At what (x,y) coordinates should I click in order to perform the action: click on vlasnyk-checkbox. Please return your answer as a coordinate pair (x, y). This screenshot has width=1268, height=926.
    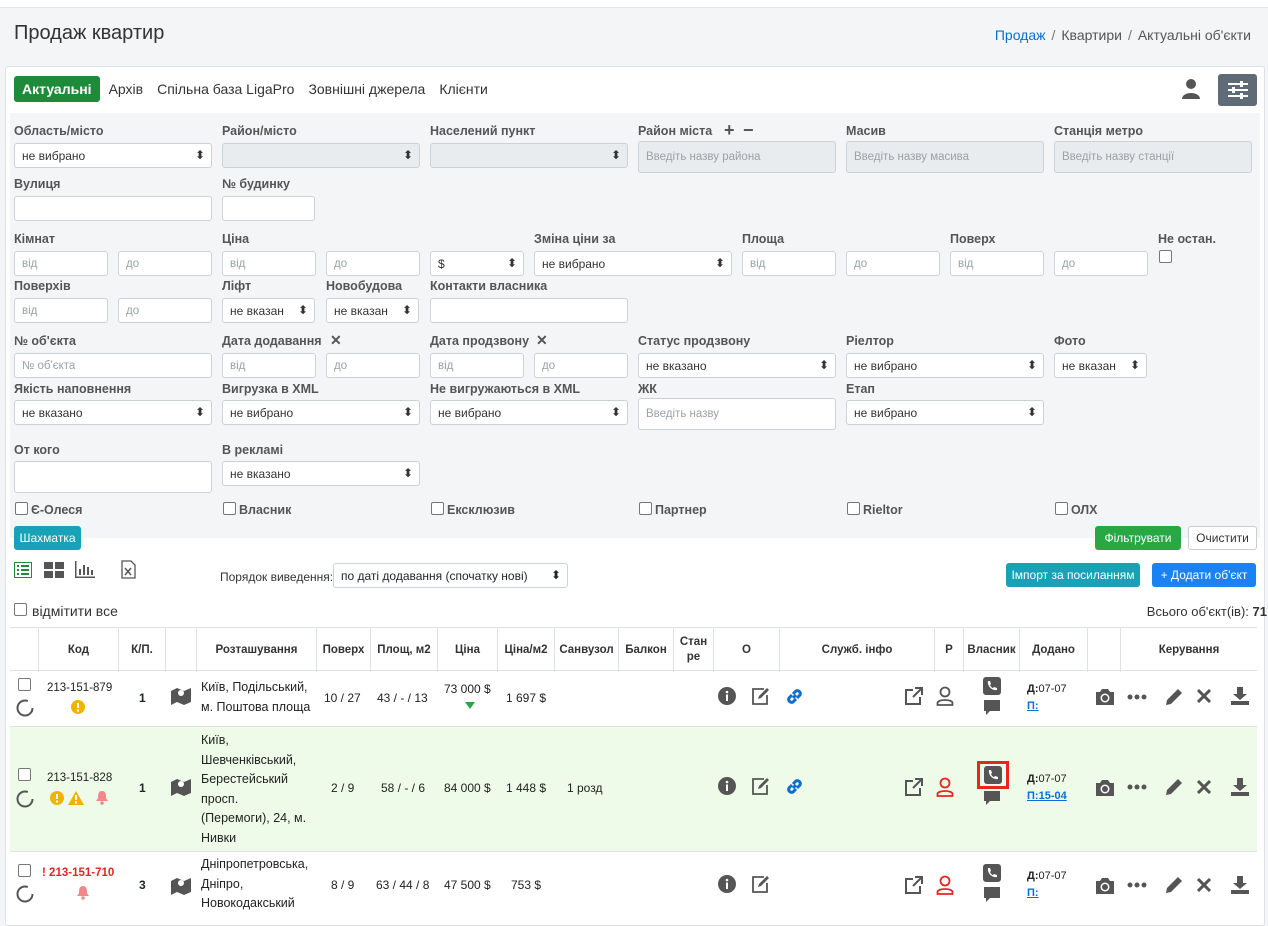
    Looking at the image, I should click on (229, 508).